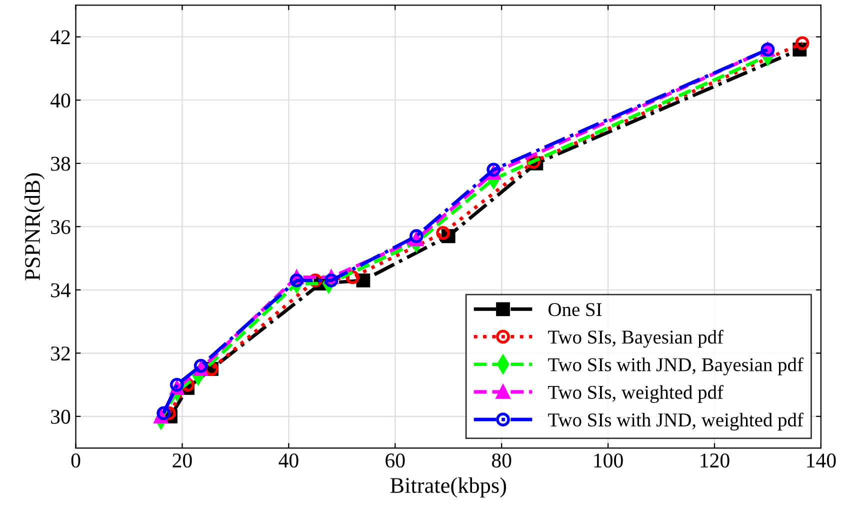 Image resolution: width=842 pixels, height=524 pixels. Describe the element at coordinates (676, 366) in the screenshot. I see `legend-label: Two SIs with JND, Bayesian pdf` at that location.